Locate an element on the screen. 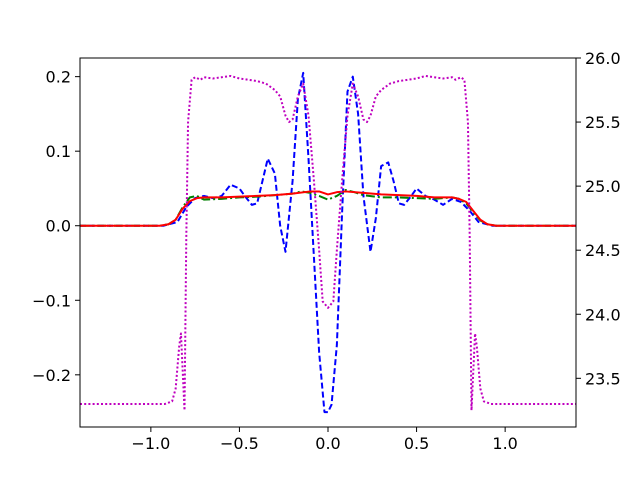 The height and width of the screenshot is (480, 640). y2-tick-label: 25.5 is located at coordinates (603, 122).